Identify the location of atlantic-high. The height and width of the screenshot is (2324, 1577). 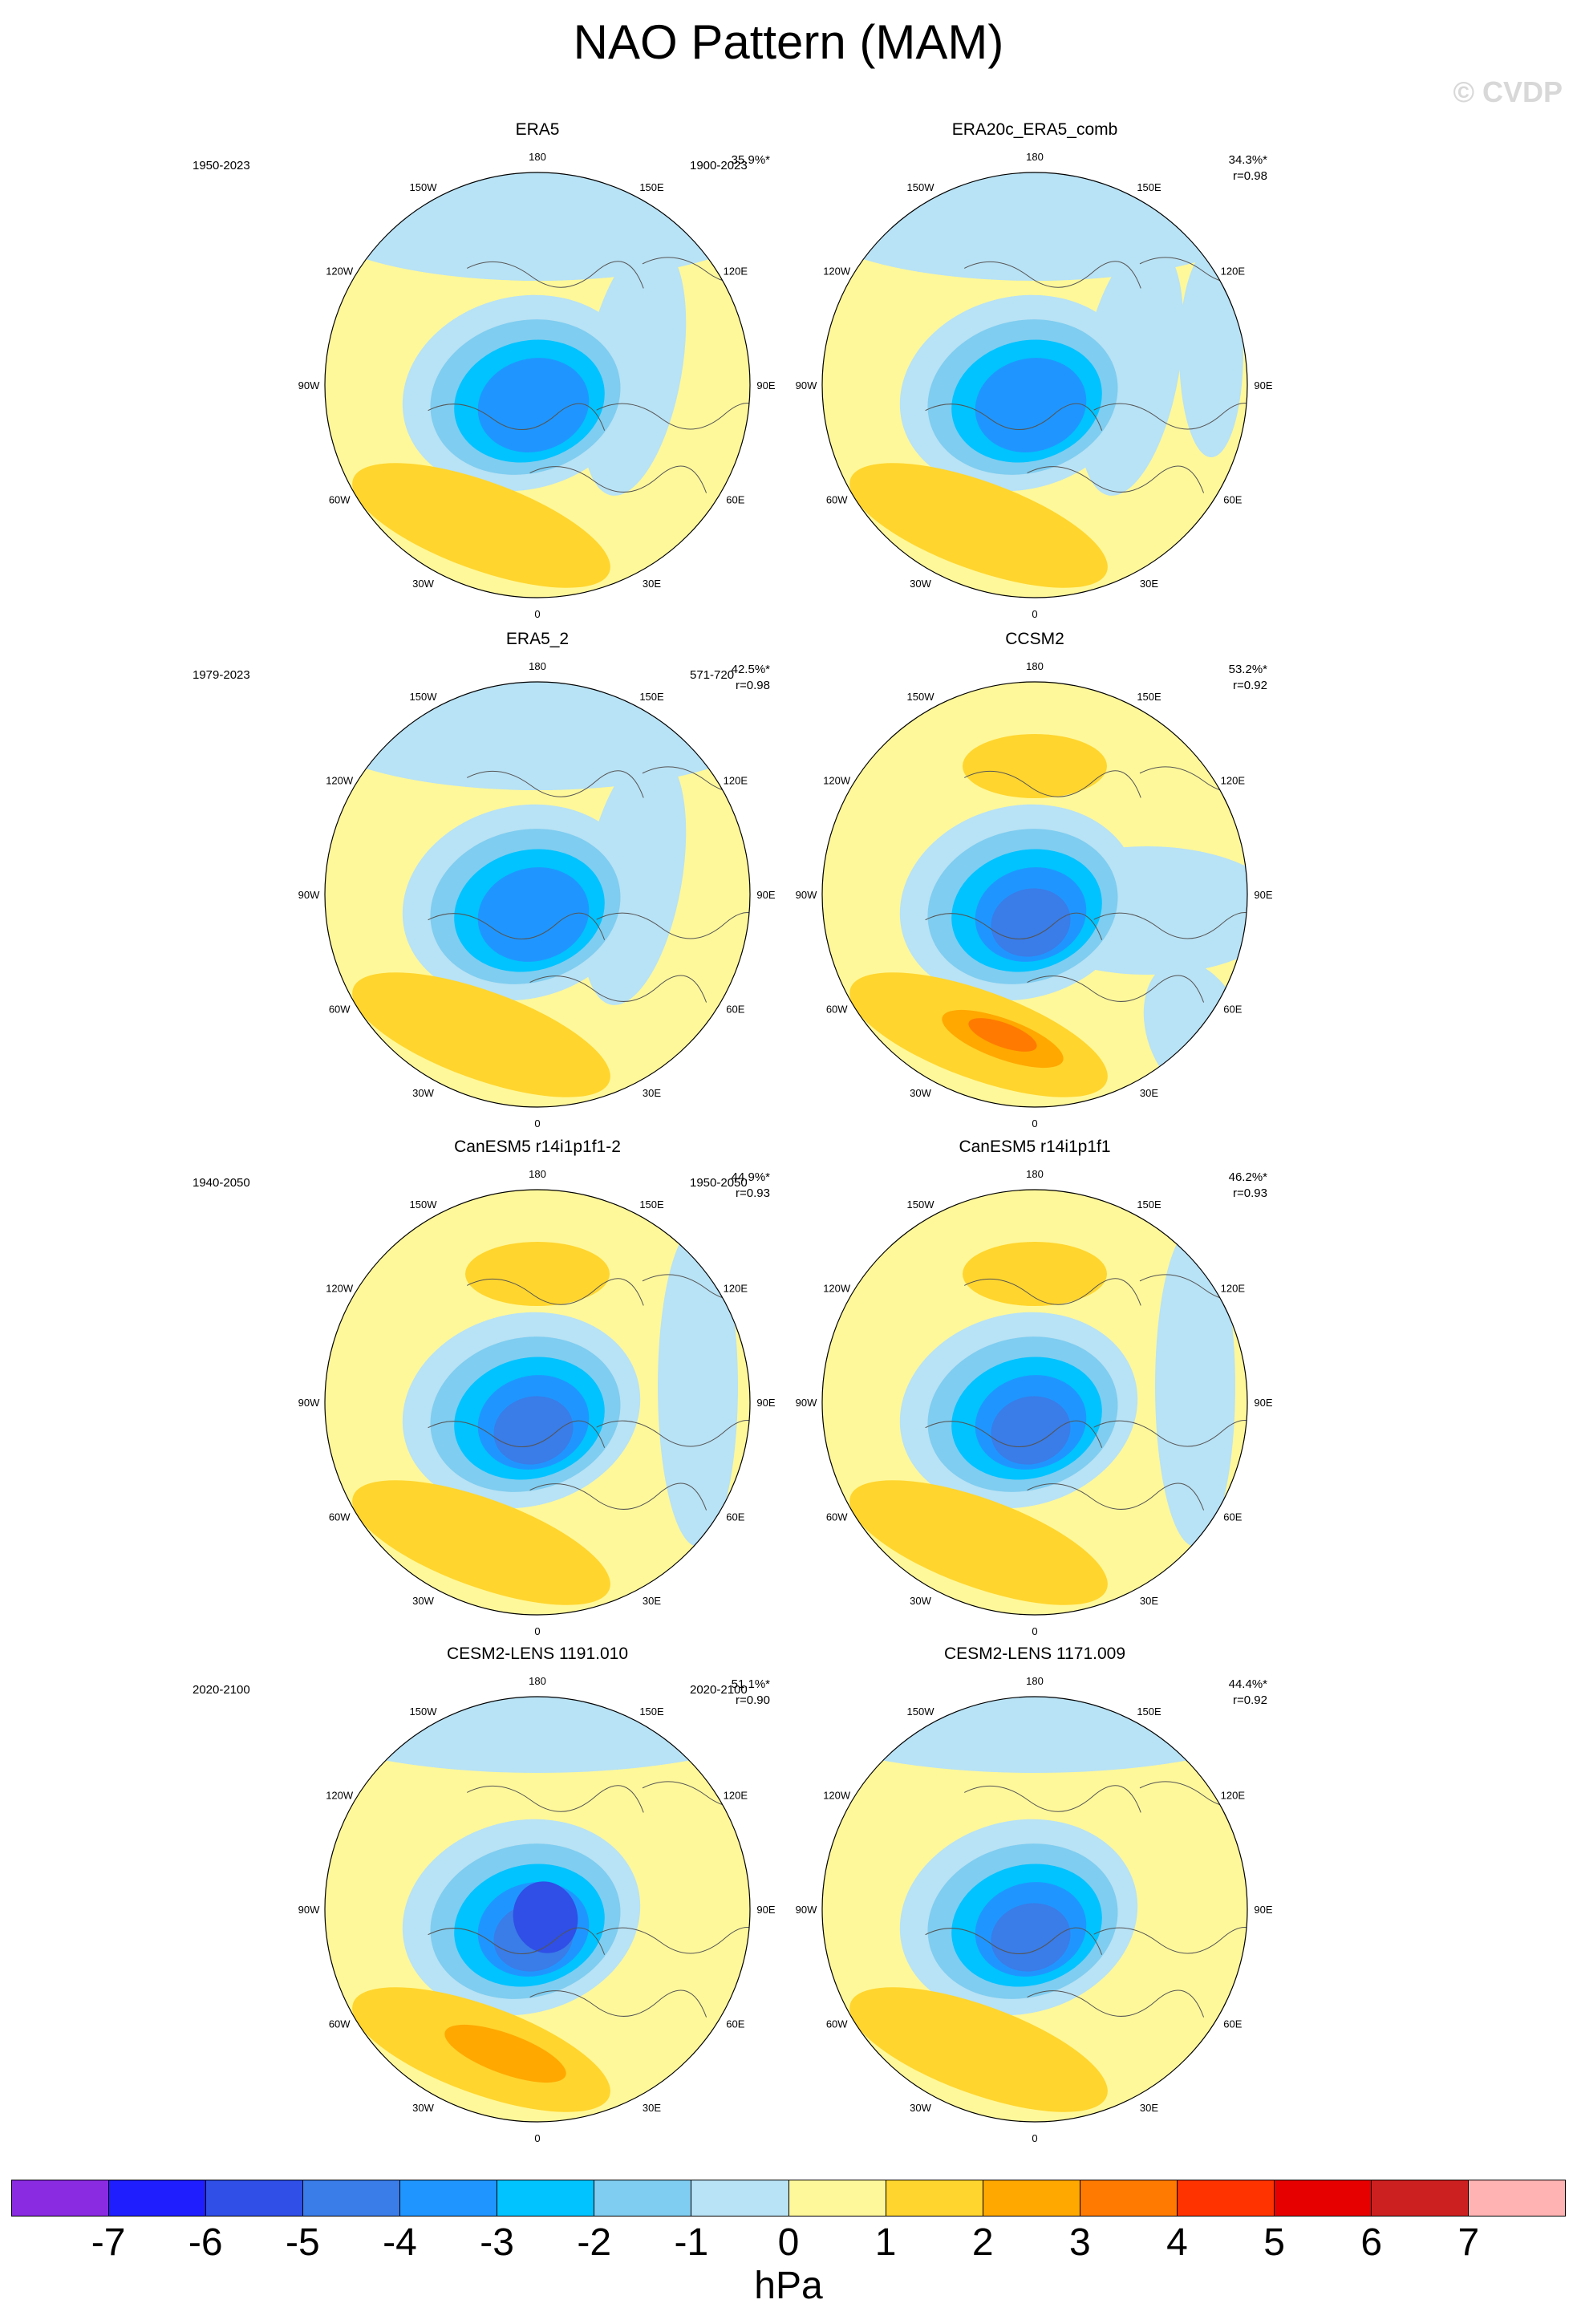
(481, 1542).